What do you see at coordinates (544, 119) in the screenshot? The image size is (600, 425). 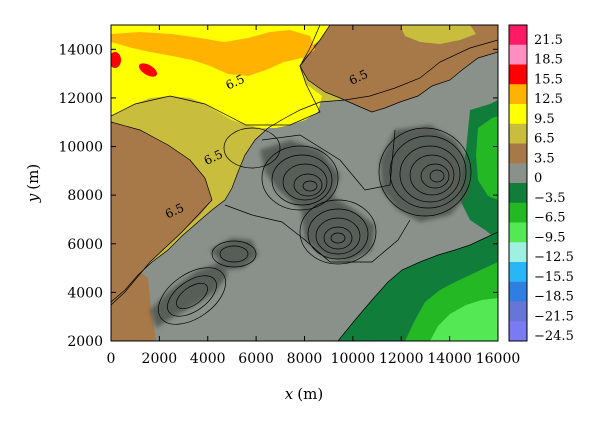 I see `colorbar-label: 9.5` at bounding box center [544, 119].